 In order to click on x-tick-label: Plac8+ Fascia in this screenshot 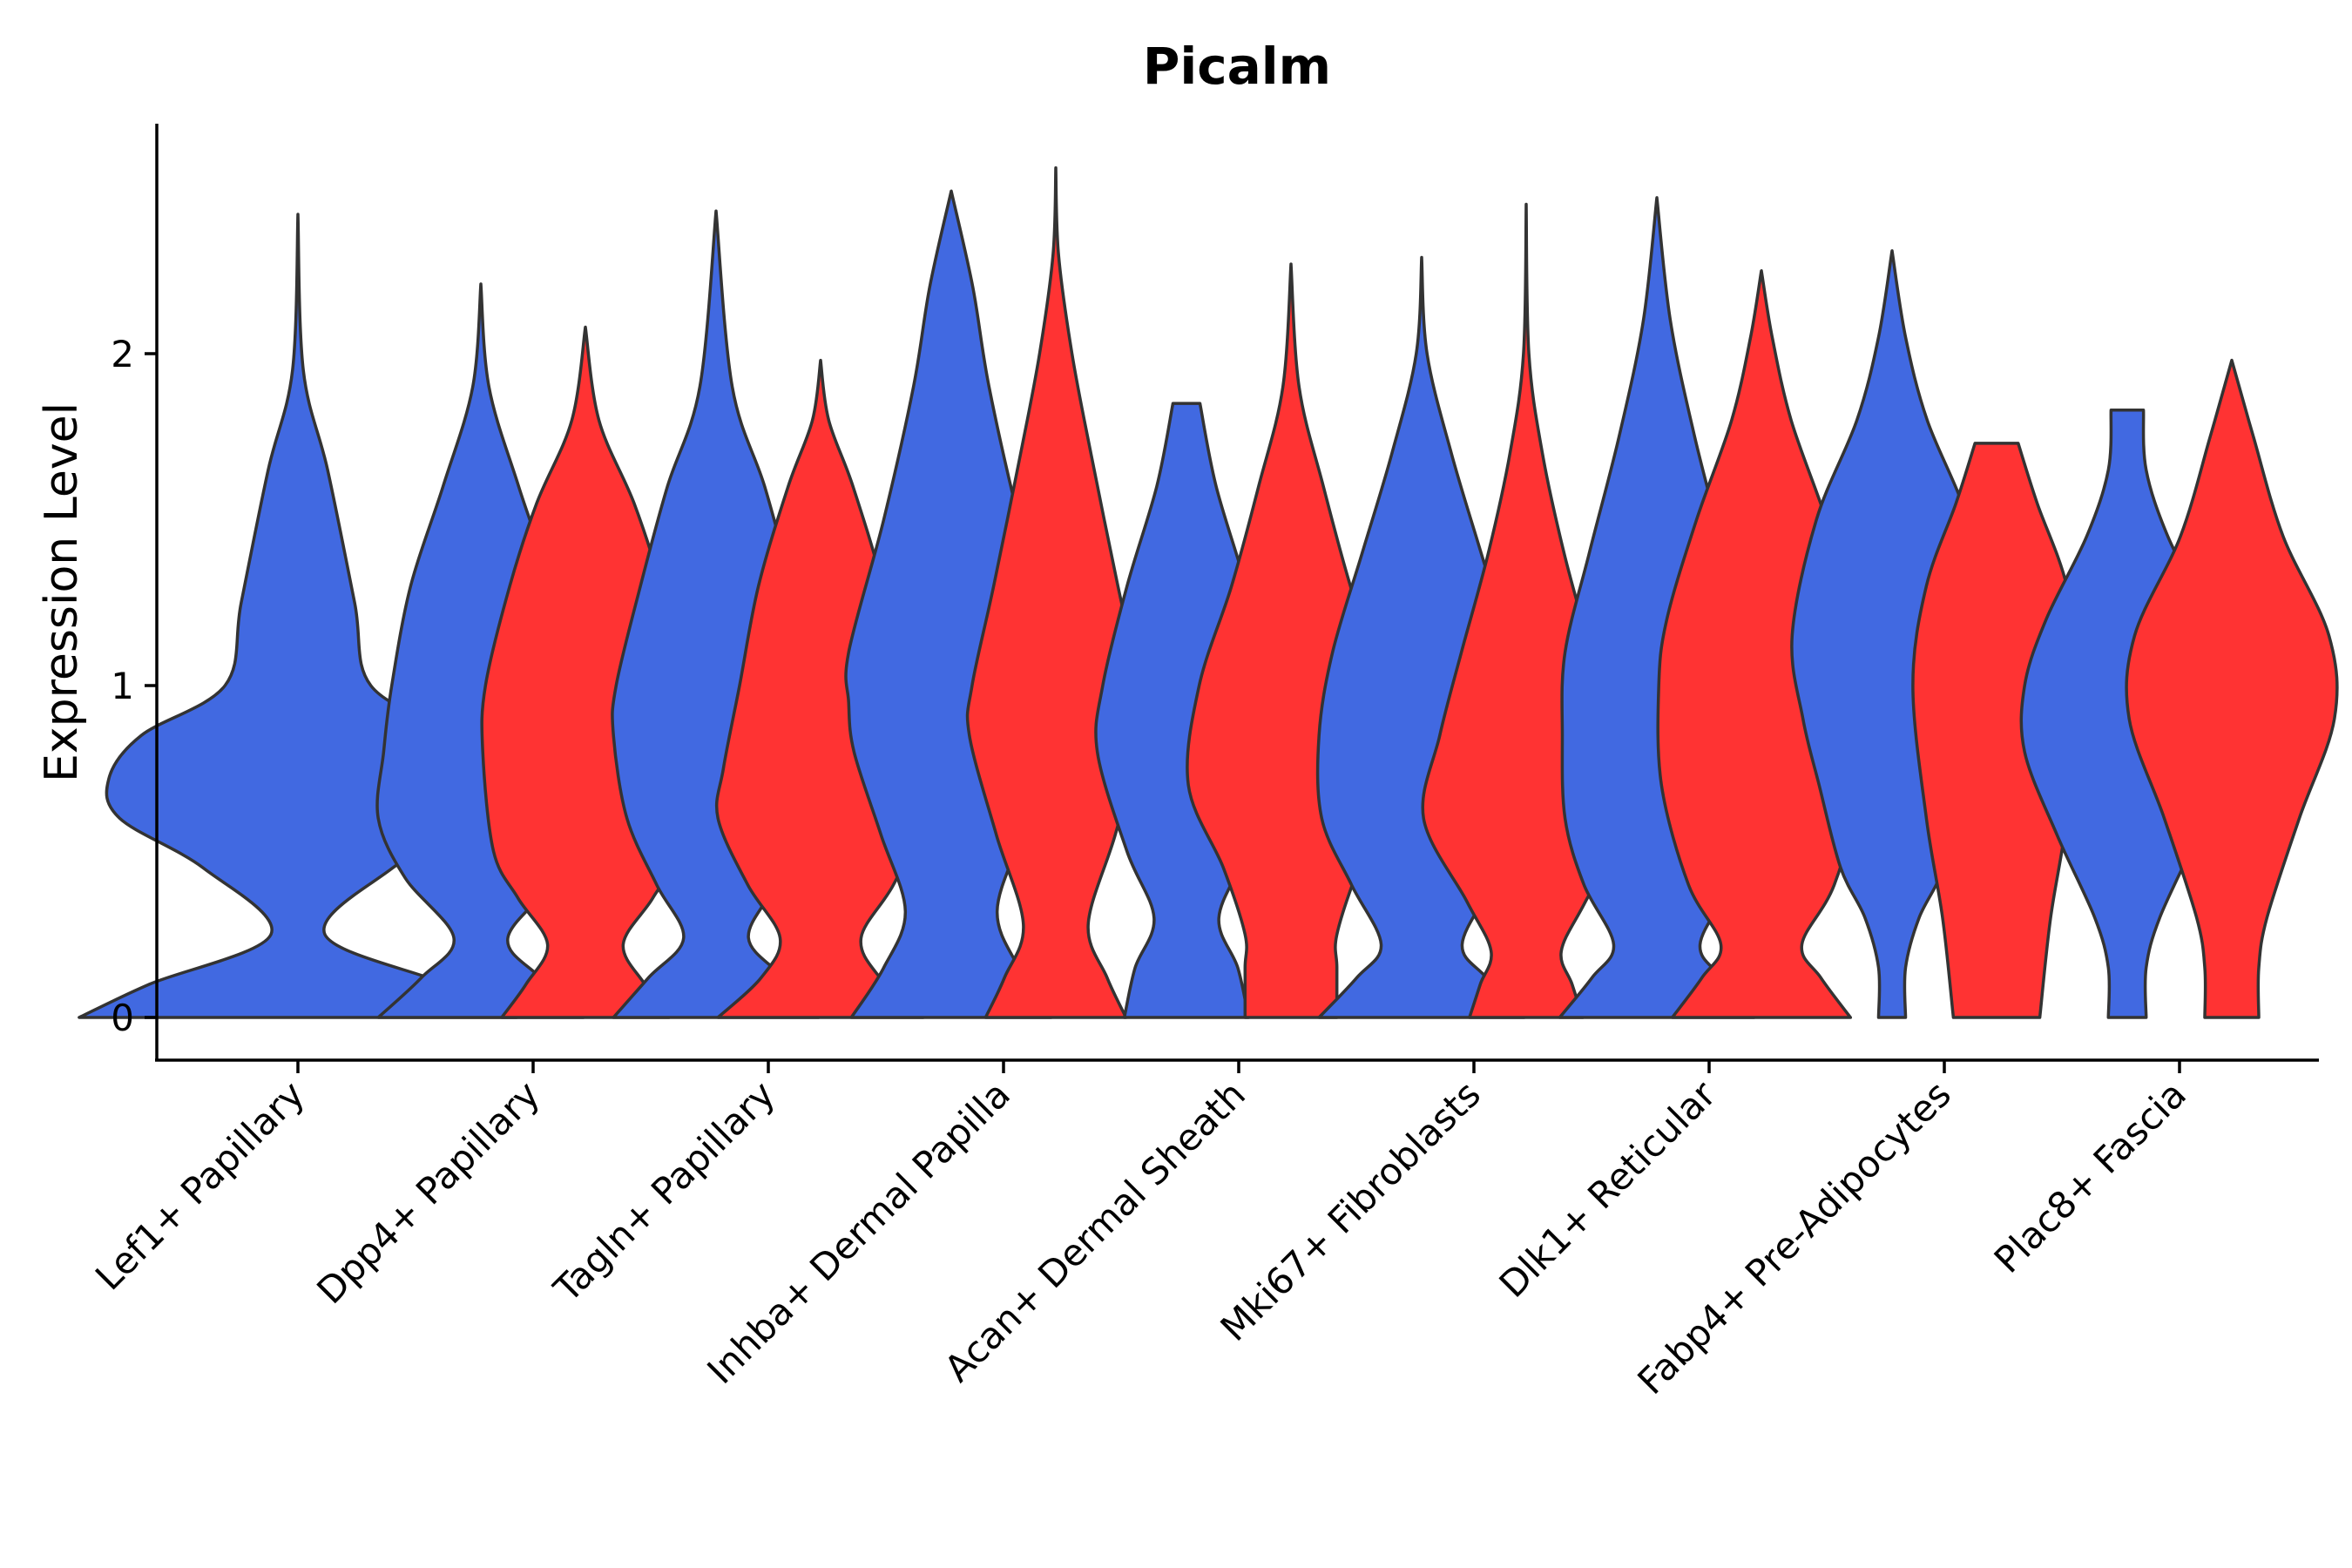, I will do `click(2090, 1176)`.